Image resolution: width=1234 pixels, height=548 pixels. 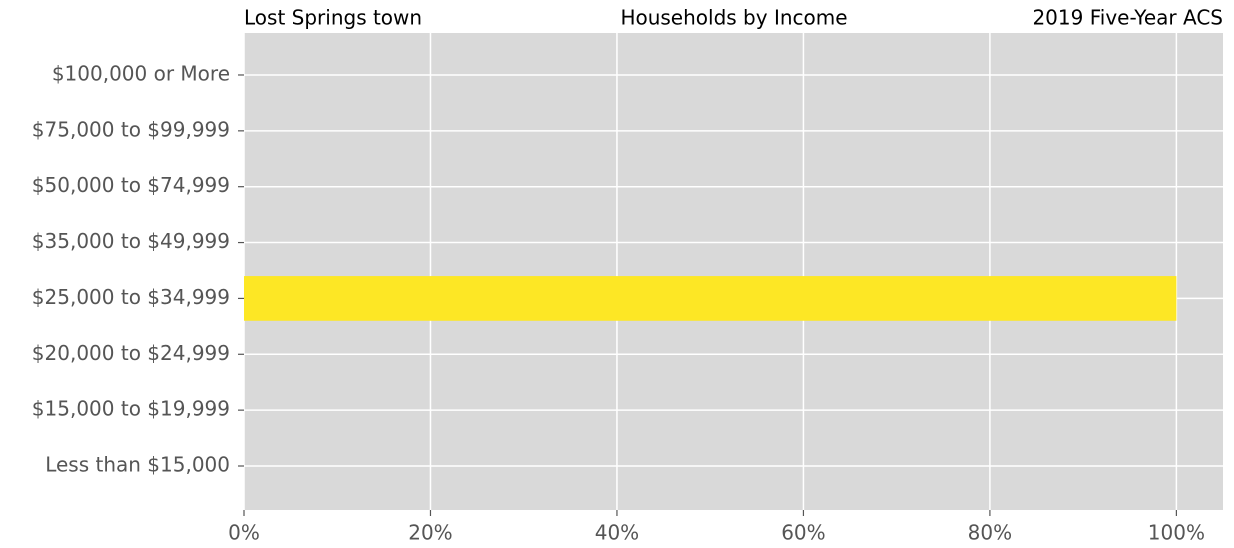 I want to click on chart-title-right: 2019 Five-Year ACS, so click(x=1127, y=18).